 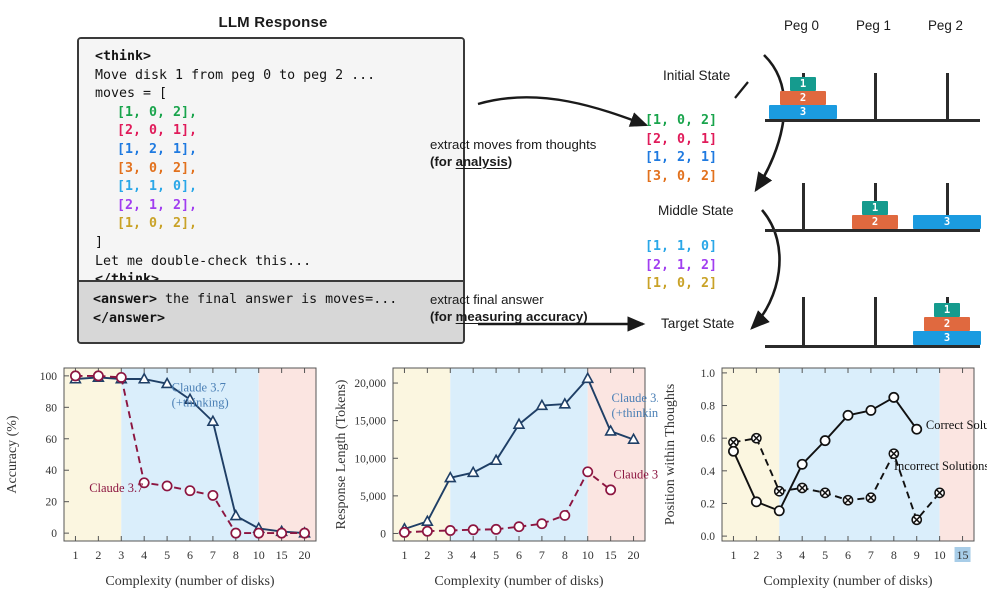 What do you see at coordinates (282, 555) in the screenshot?
I see `x-tick-label: 15` at bounding box center [282, 555].